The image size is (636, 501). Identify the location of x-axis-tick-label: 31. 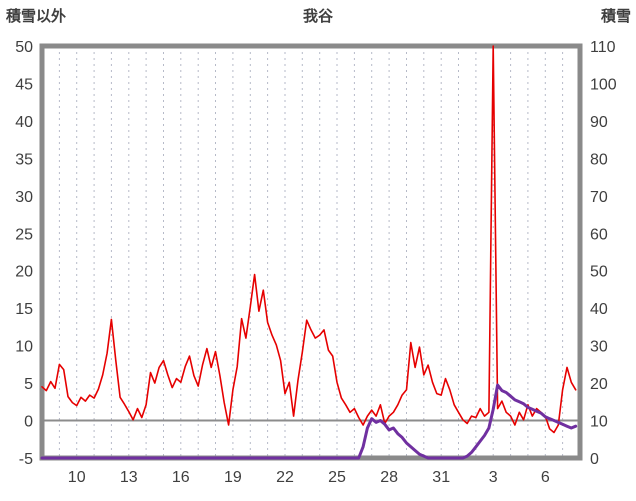
(441, 477).